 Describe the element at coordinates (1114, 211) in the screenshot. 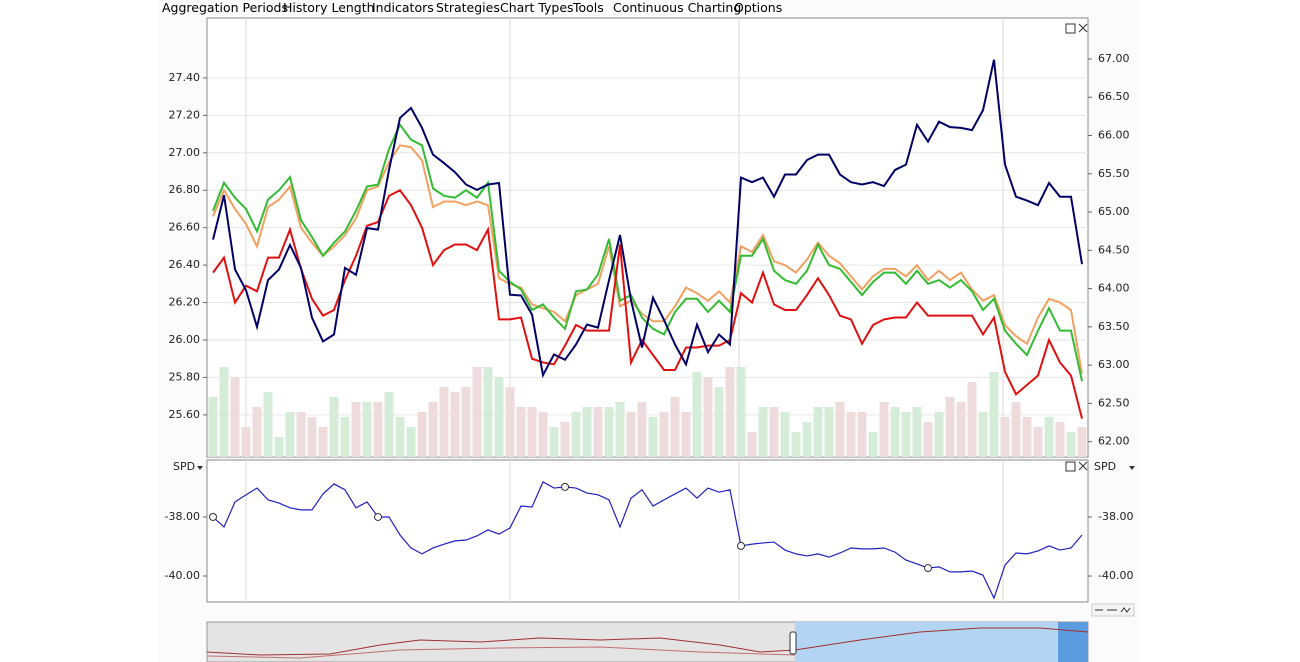

I see `y2-tick-label: 65.00` at that location.